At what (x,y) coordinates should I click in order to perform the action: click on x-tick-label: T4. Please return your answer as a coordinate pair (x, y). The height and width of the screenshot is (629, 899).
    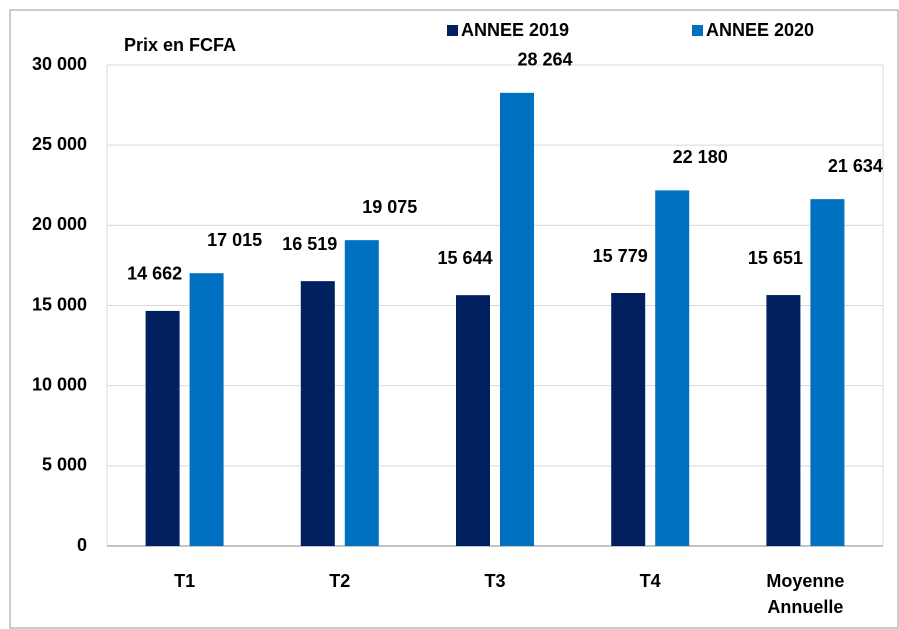
    Looking at the image, I should click on (650, 581).